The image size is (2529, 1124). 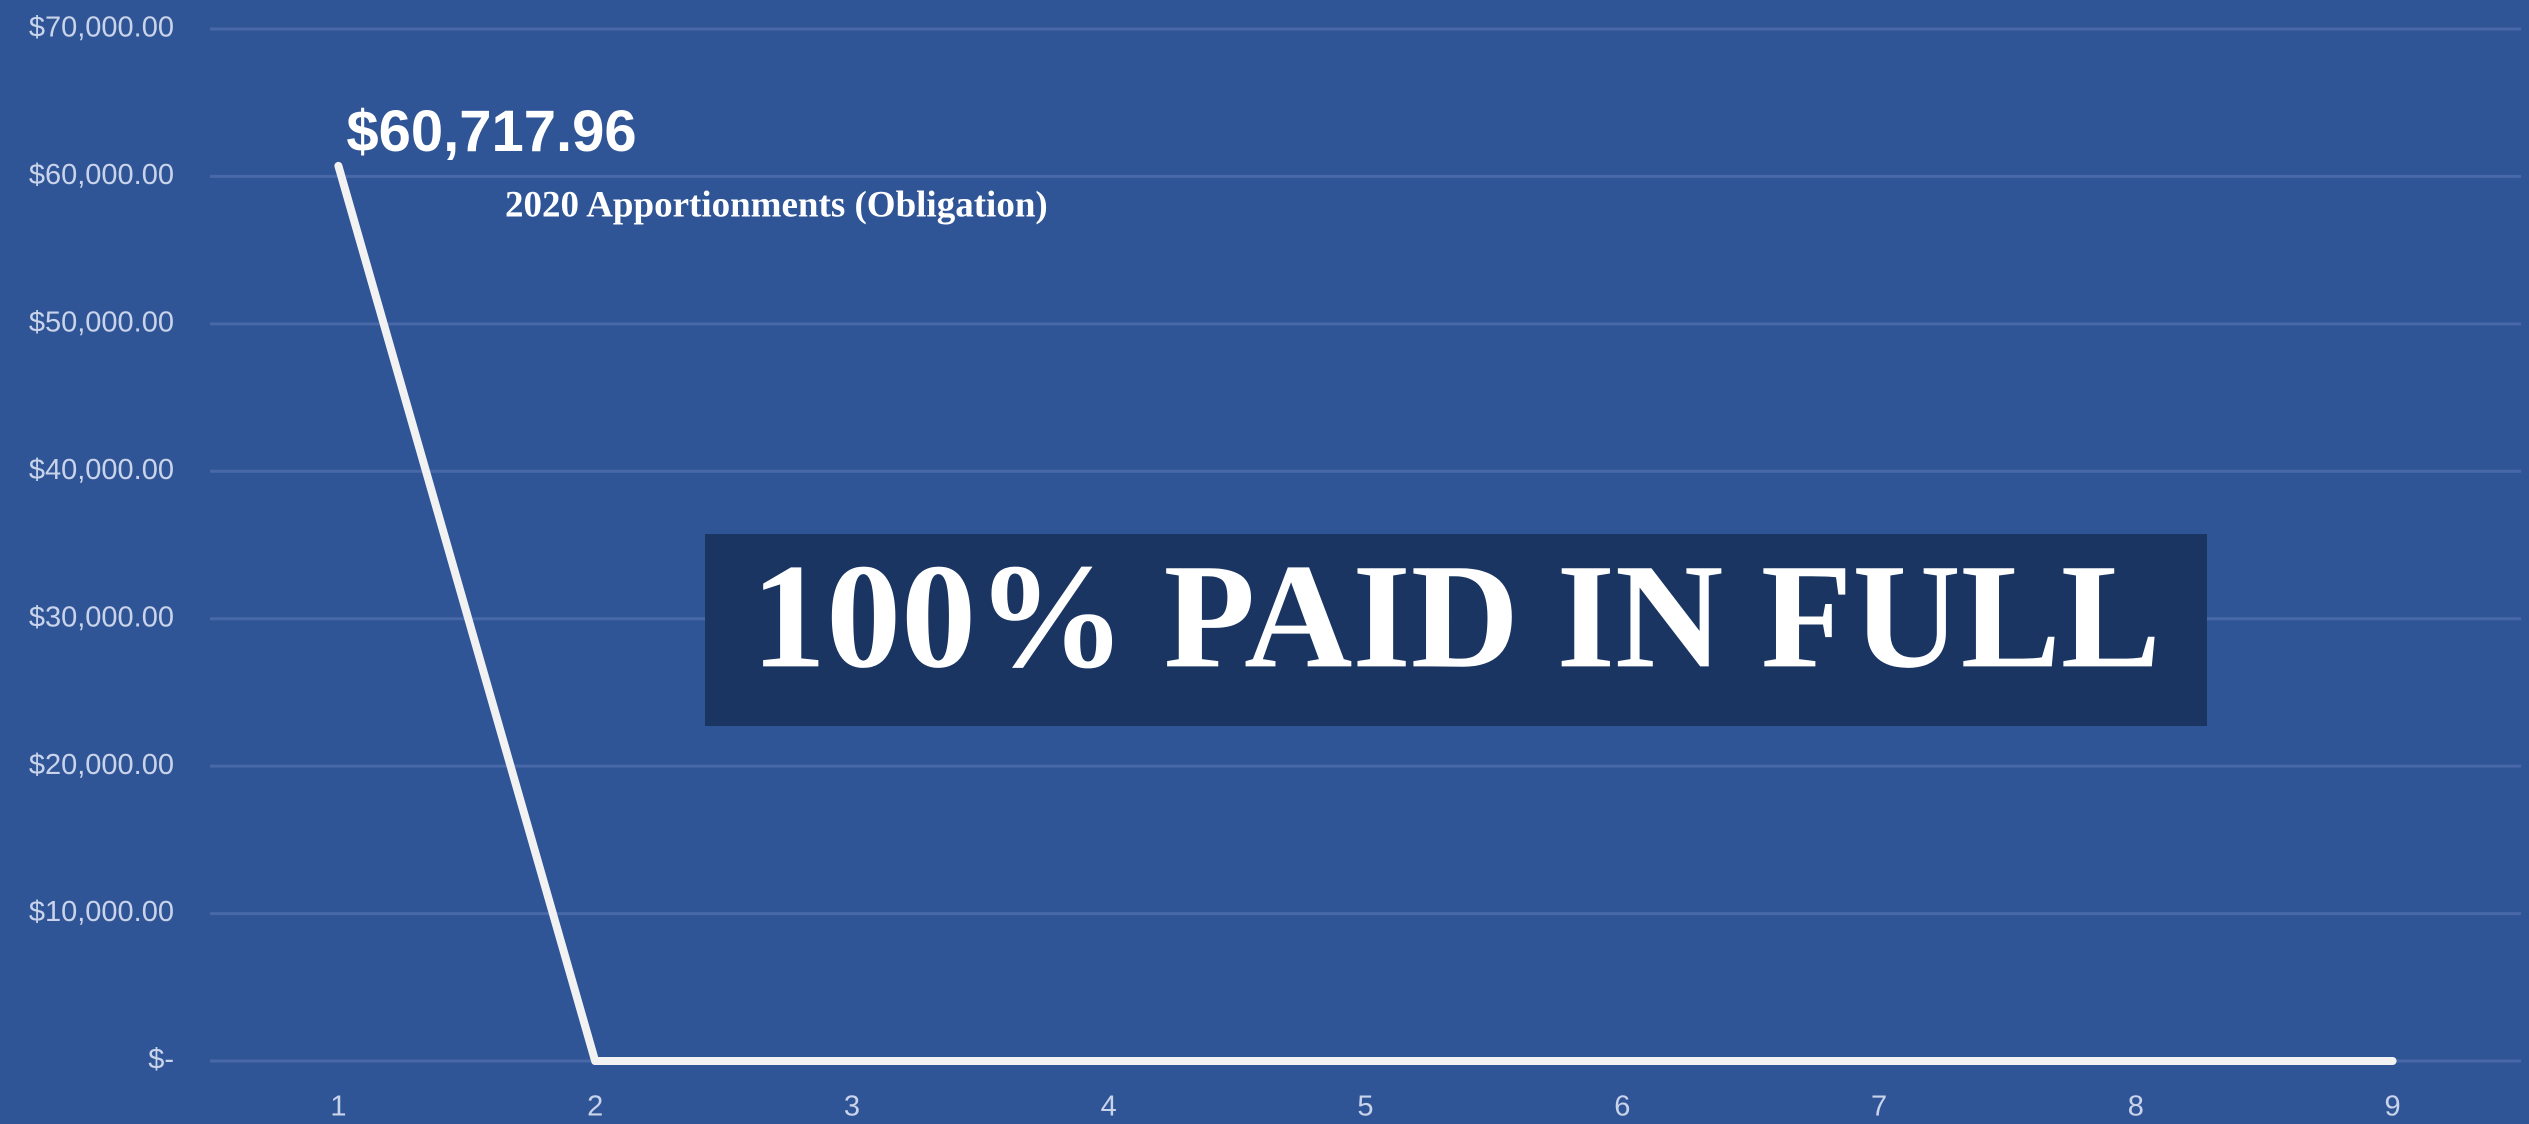 I want to click on data-label: $60,717.96, so click(x=491, y=131).